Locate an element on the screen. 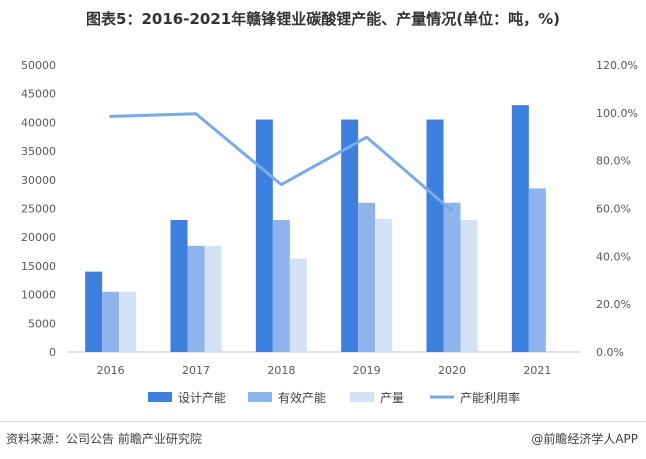 This screenshot has width=646, height=459. y-right-tick-label: 60.0% is located at coordinates (613, 209).